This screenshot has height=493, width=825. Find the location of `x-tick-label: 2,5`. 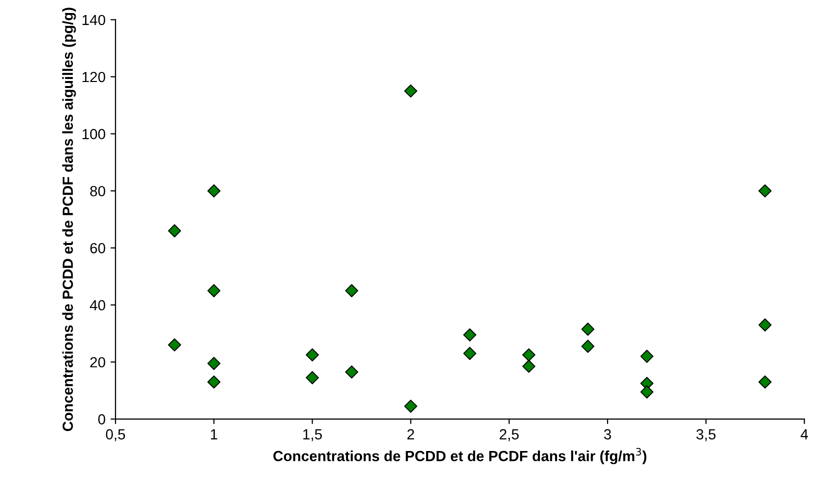

x-tick-label: 2,5 is located at coordinates (509, 435).